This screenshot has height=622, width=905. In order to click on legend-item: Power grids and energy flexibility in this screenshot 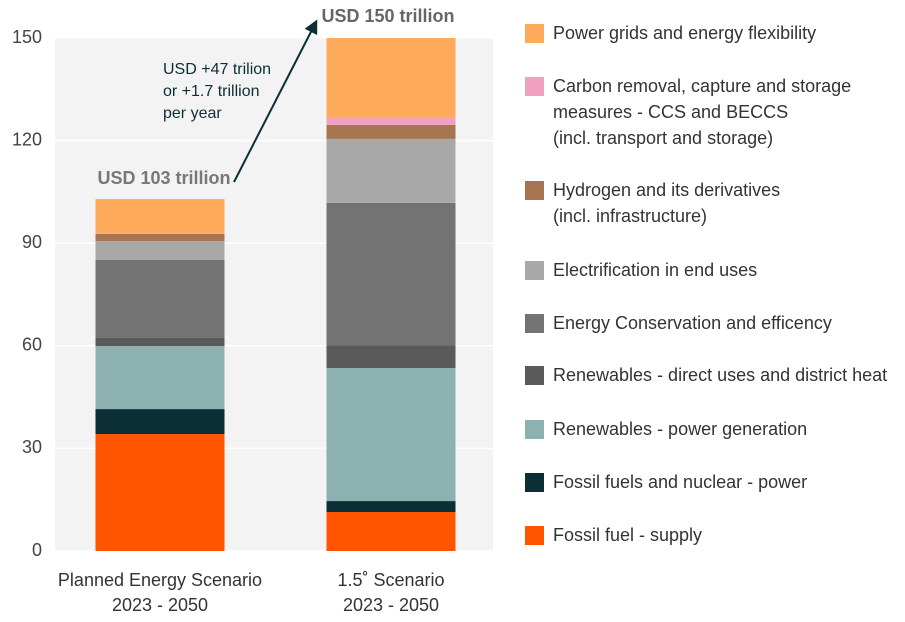, I will do `click(670, 34)`.